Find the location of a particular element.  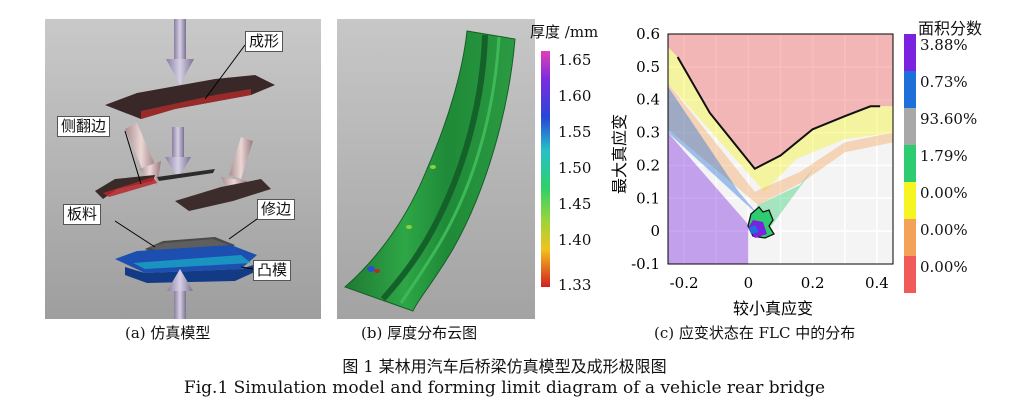

thickness-colorbar is located at coordinates (545, 169).